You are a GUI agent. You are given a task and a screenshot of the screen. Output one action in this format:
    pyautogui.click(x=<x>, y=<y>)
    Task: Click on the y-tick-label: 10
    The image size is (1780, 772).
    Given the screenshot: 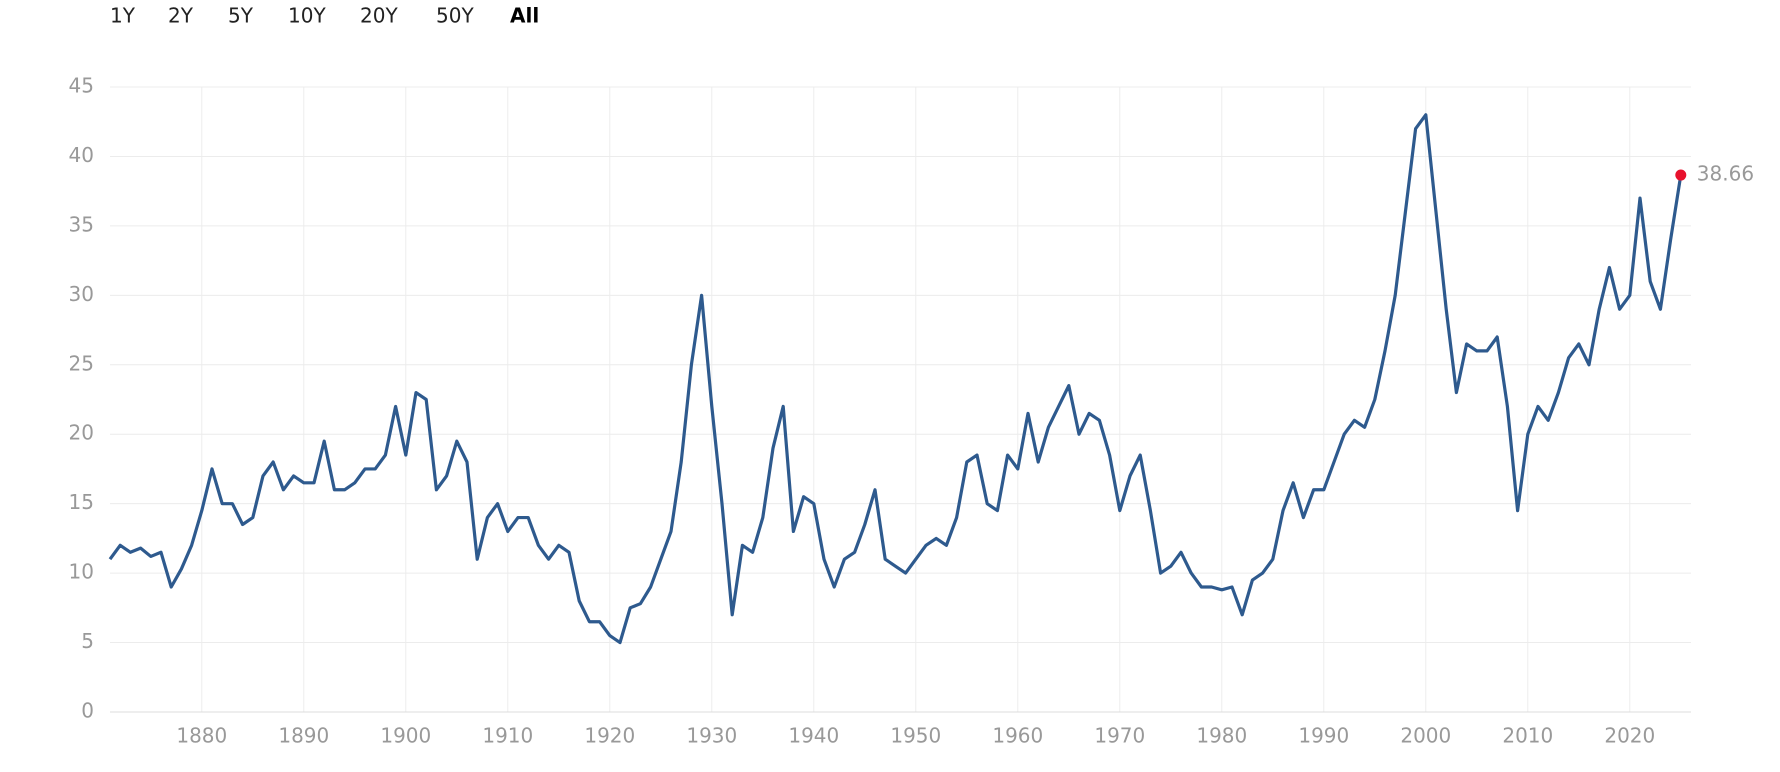 What is the action you would take?
    pyautogui.click(x=81, y=572)
    